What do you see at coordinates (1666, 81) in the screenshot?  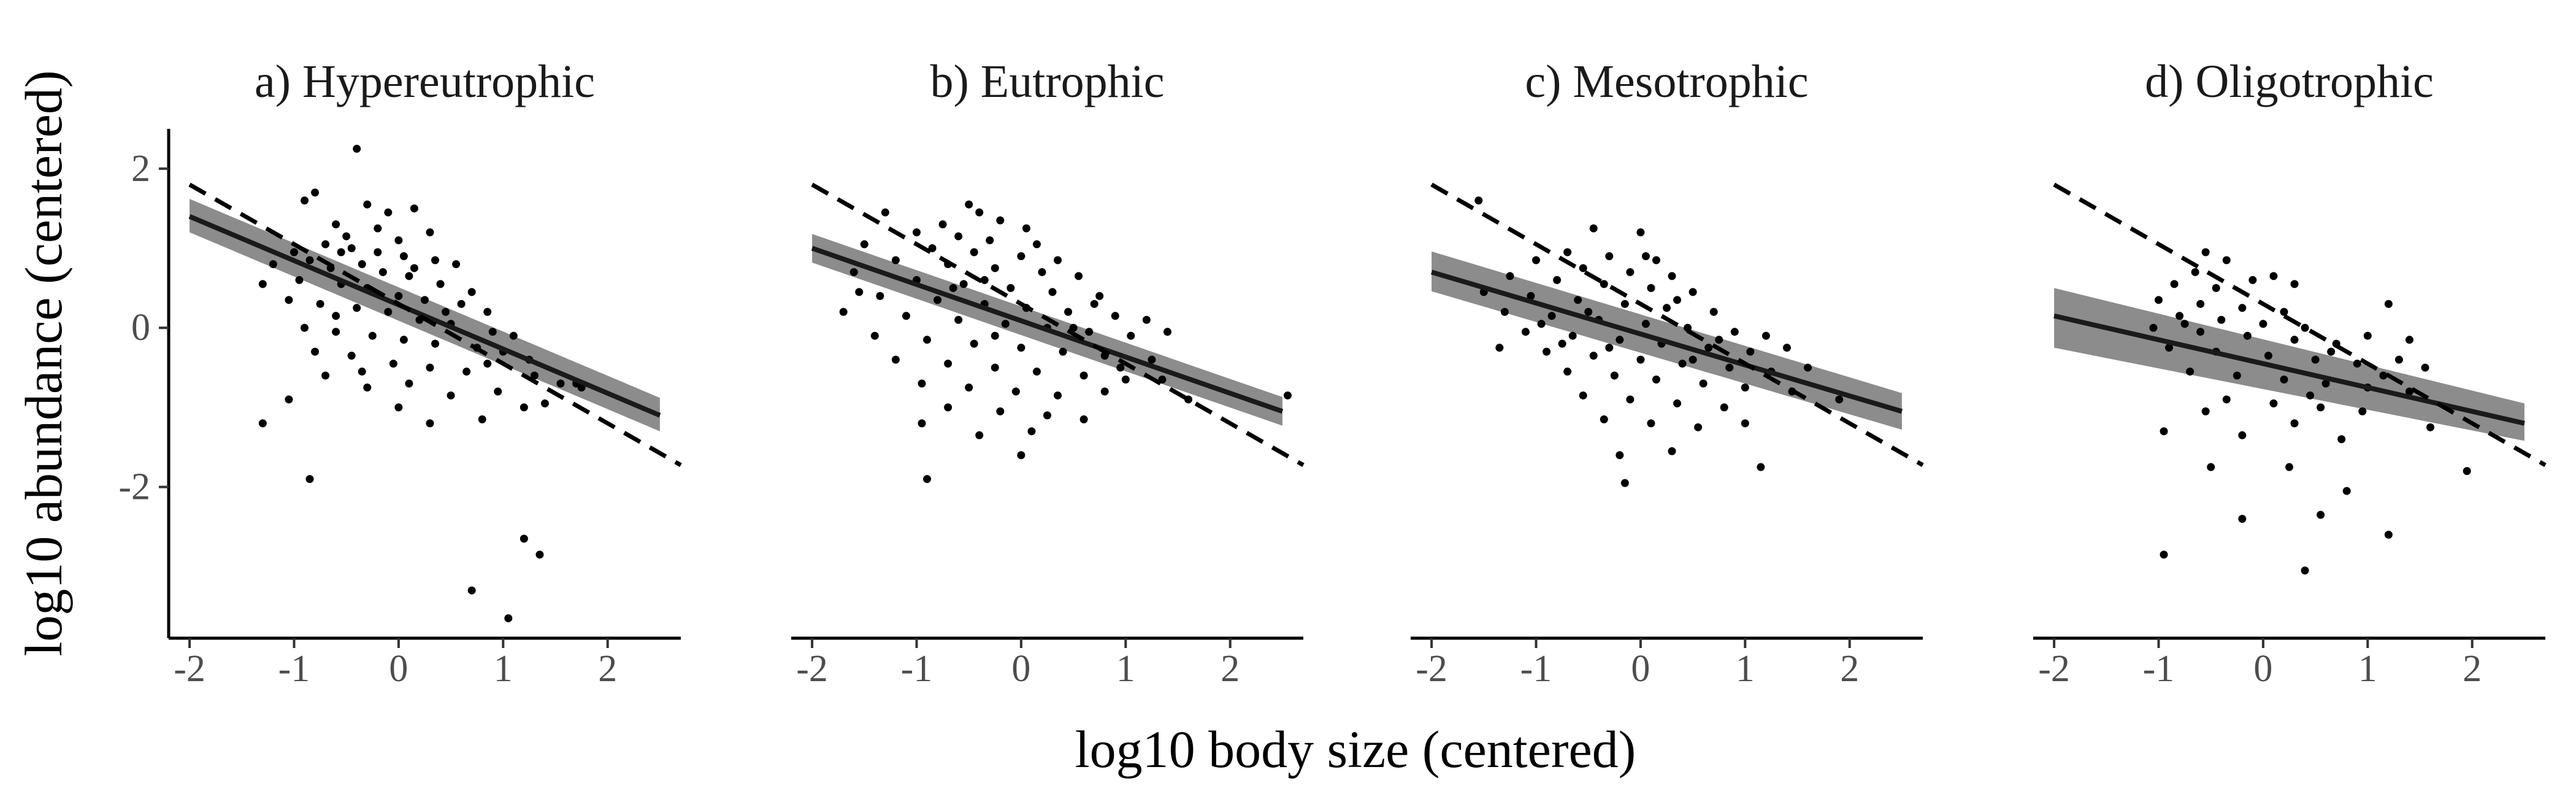 I see `panel-title: c) Mesotrophic` at bounding box center [1666, 81].